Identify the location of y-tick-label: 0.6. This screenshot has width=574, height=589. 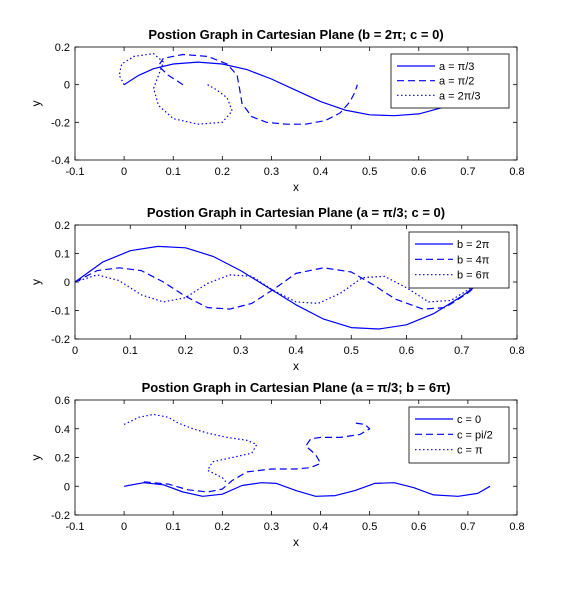
(62, 401).